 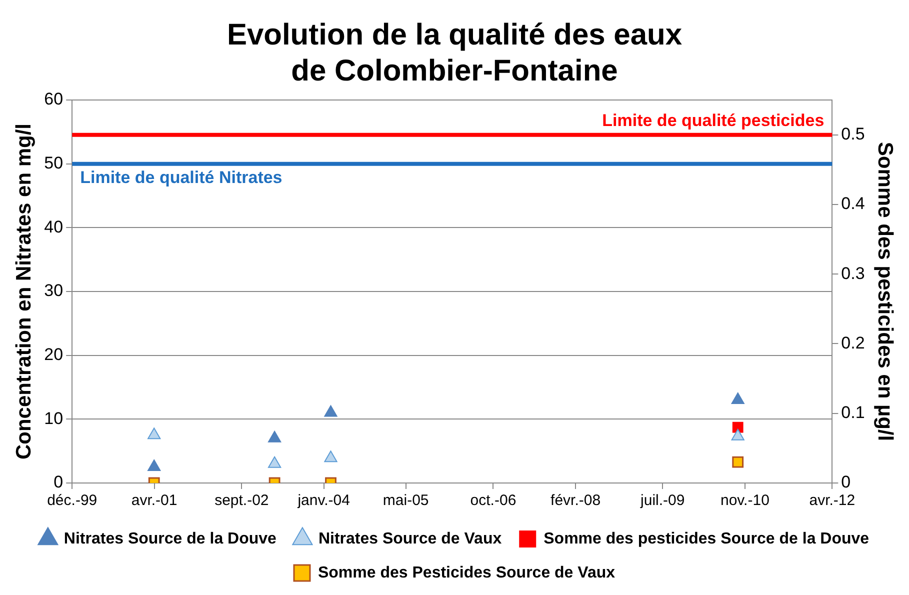 What do you see at coordinates (662, 501) in the screenshot?
I see `x-tick-label: juil.-09` at bounding box center [662, 501].